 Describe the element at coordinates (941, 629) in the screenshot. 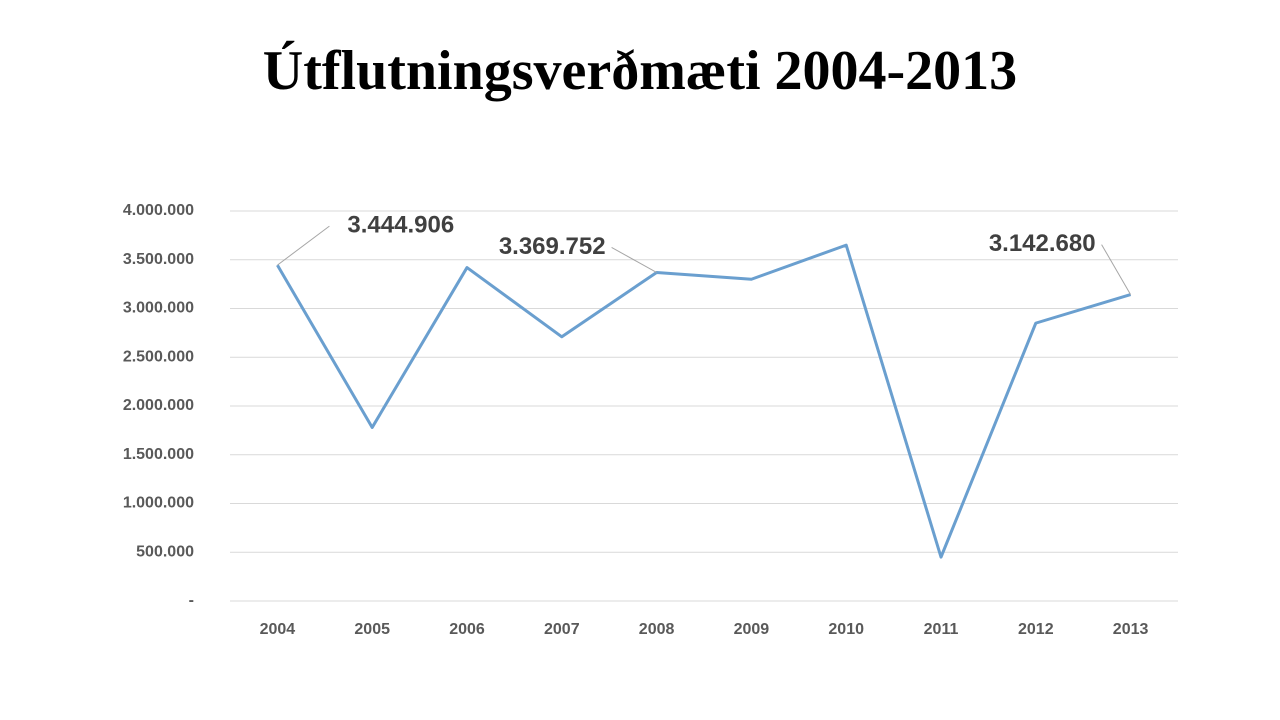

I see `x-tick-label: 2011` at that location.